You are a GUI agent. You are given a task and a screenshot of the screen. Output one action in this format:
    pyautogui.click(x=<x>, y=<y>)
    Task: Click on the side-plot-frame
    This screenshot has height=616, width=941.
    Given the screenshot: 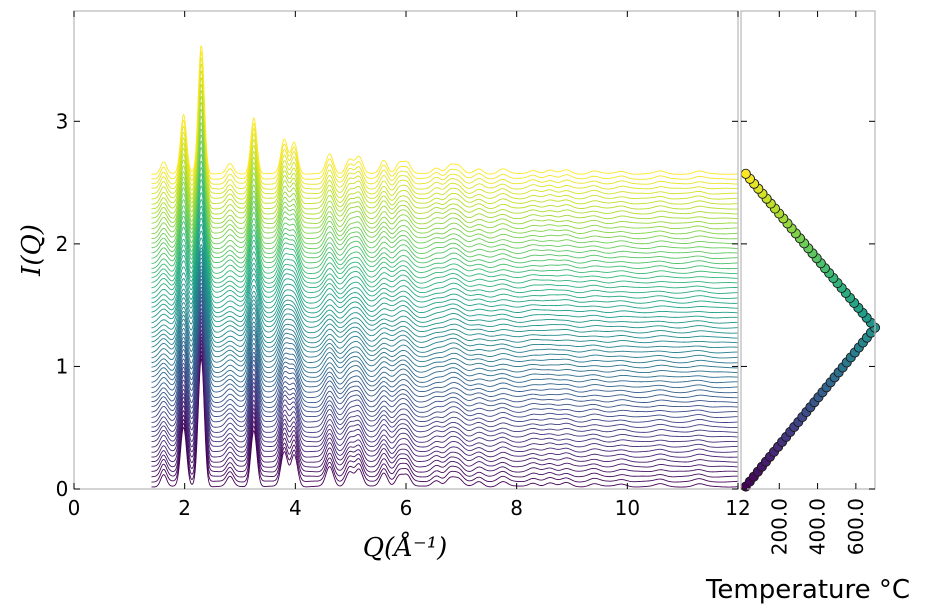 What is the action you would take?
    pyautogui.click(x=808, y=250)
    